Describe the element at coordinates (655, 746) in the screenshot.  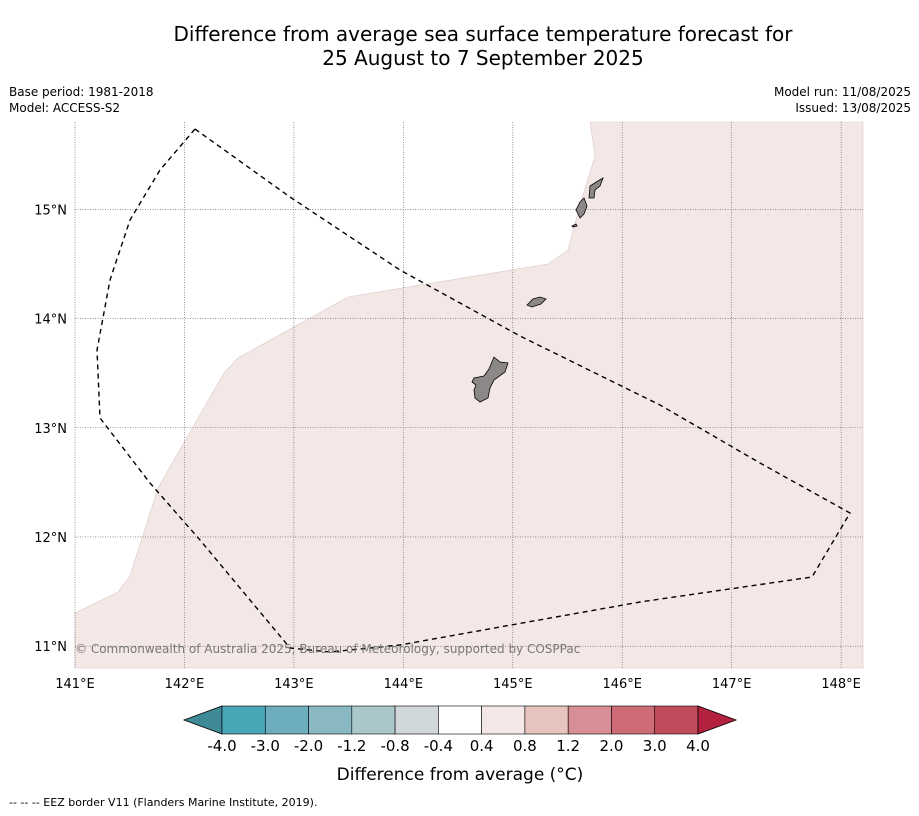
I see `colorbar-tick-label: 3.0` at that location.